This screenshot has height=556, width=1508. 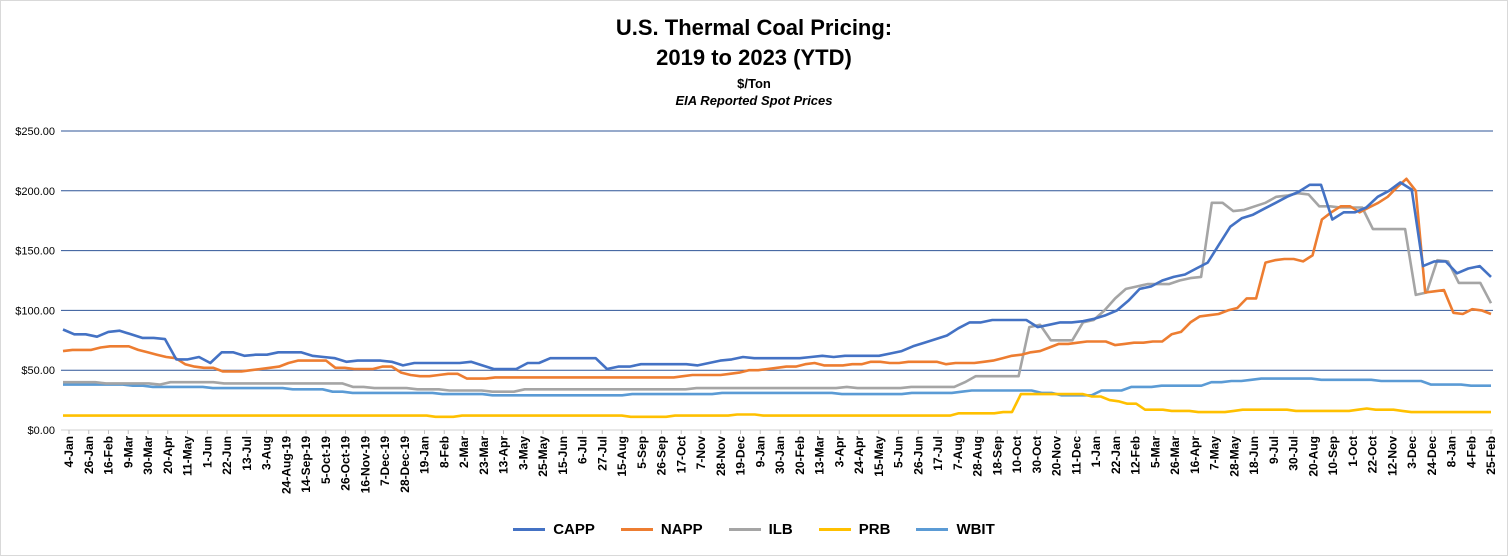 What do you see at coordinates (1096, 451) in the screenshot?
I see `x-tick-label: 1-Jan` at bounding box center [1096, 451].